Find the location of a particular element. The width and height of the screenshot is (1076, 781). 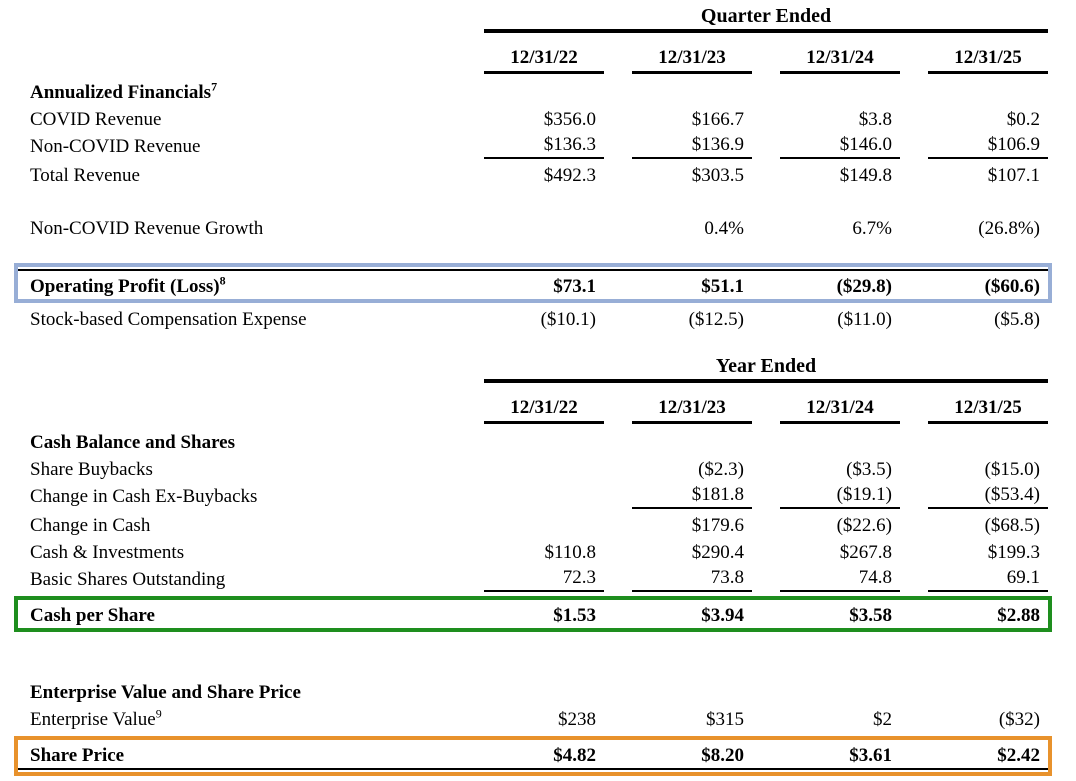

year-column-header-row: 12/31/22 12/31/23 12/31/24 12/31/25 is located at coordinates (538, 409).